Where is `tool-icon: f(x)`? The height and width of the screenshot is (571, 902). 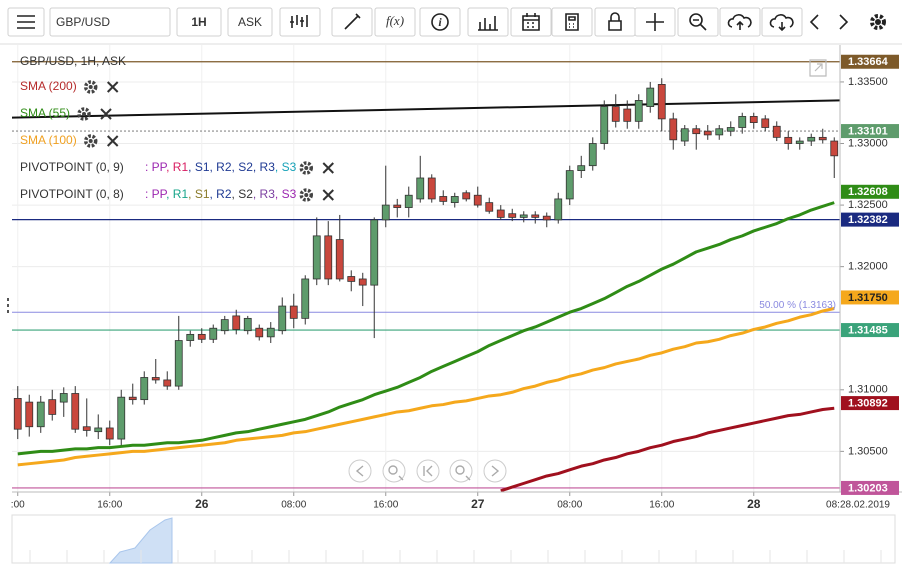
tool-icon: f(x) is located at coordinates (395, 20).